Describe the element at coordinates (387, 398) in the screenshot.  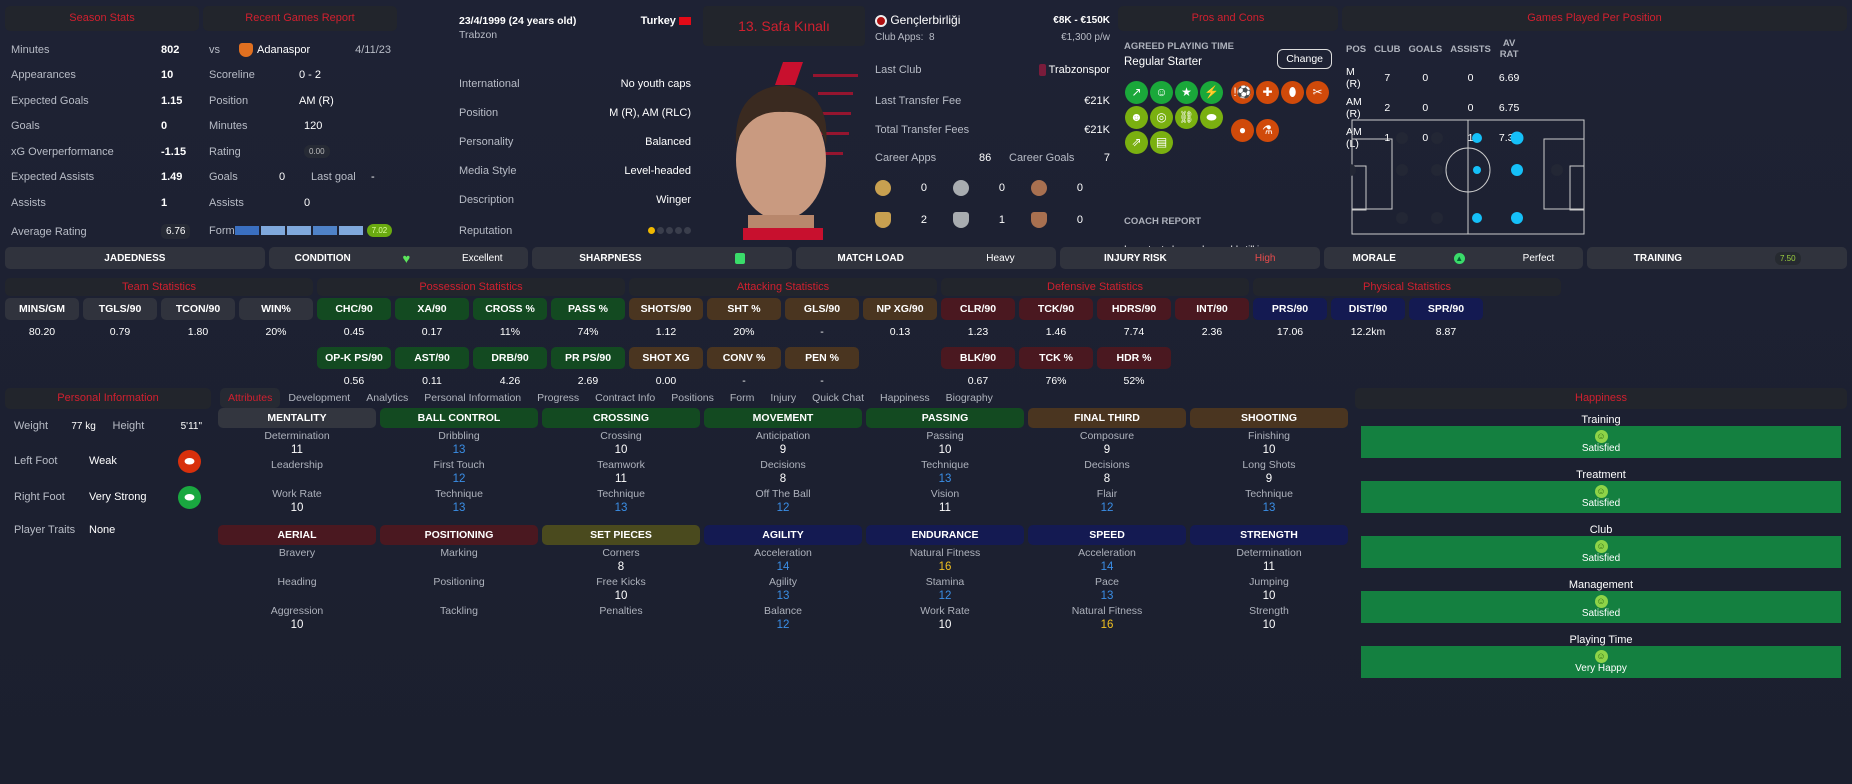
I see `tab-analytics: Analytics` at that location.